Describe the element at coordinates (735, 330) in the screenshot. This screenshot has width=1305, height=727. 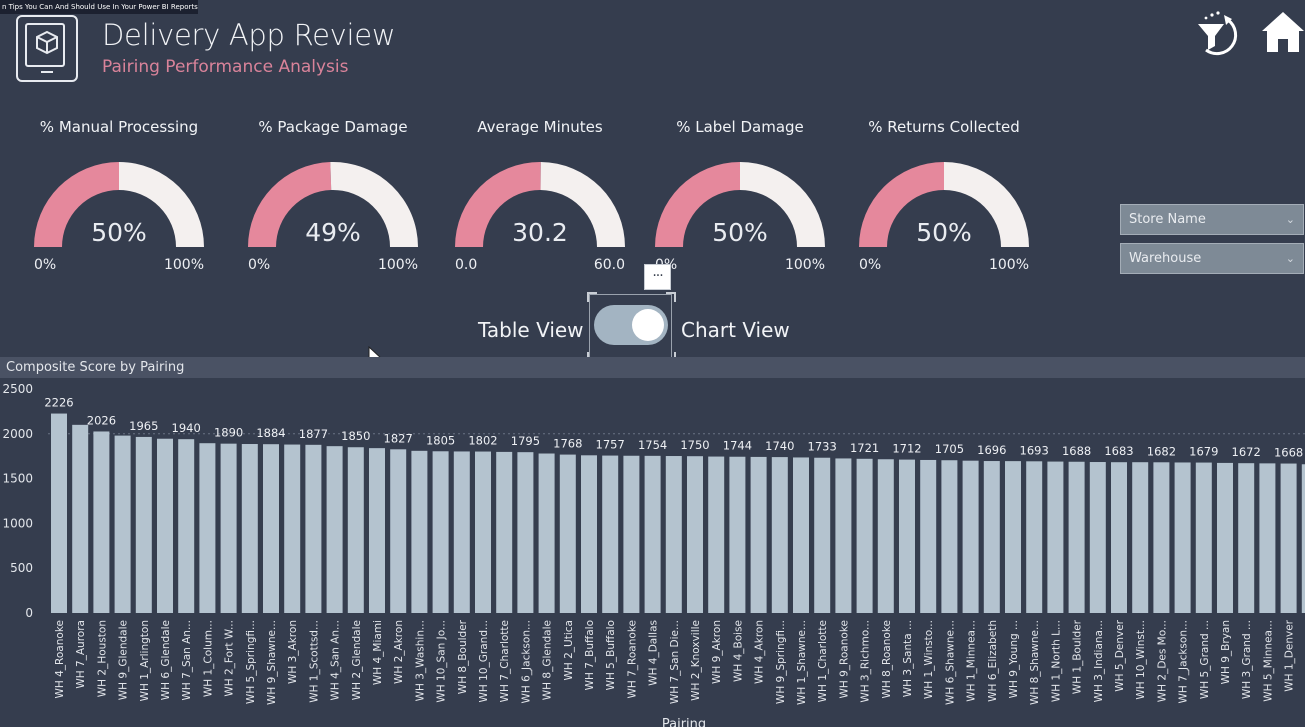
I see `chart-view-label: Chart View` at that location.